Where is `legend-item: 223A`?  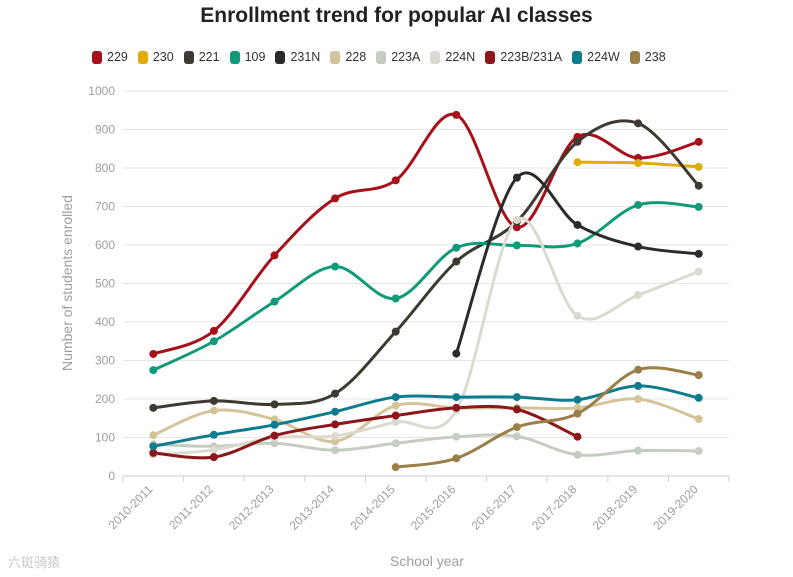 legend-item: 223A is located at coordinates (398, 57).